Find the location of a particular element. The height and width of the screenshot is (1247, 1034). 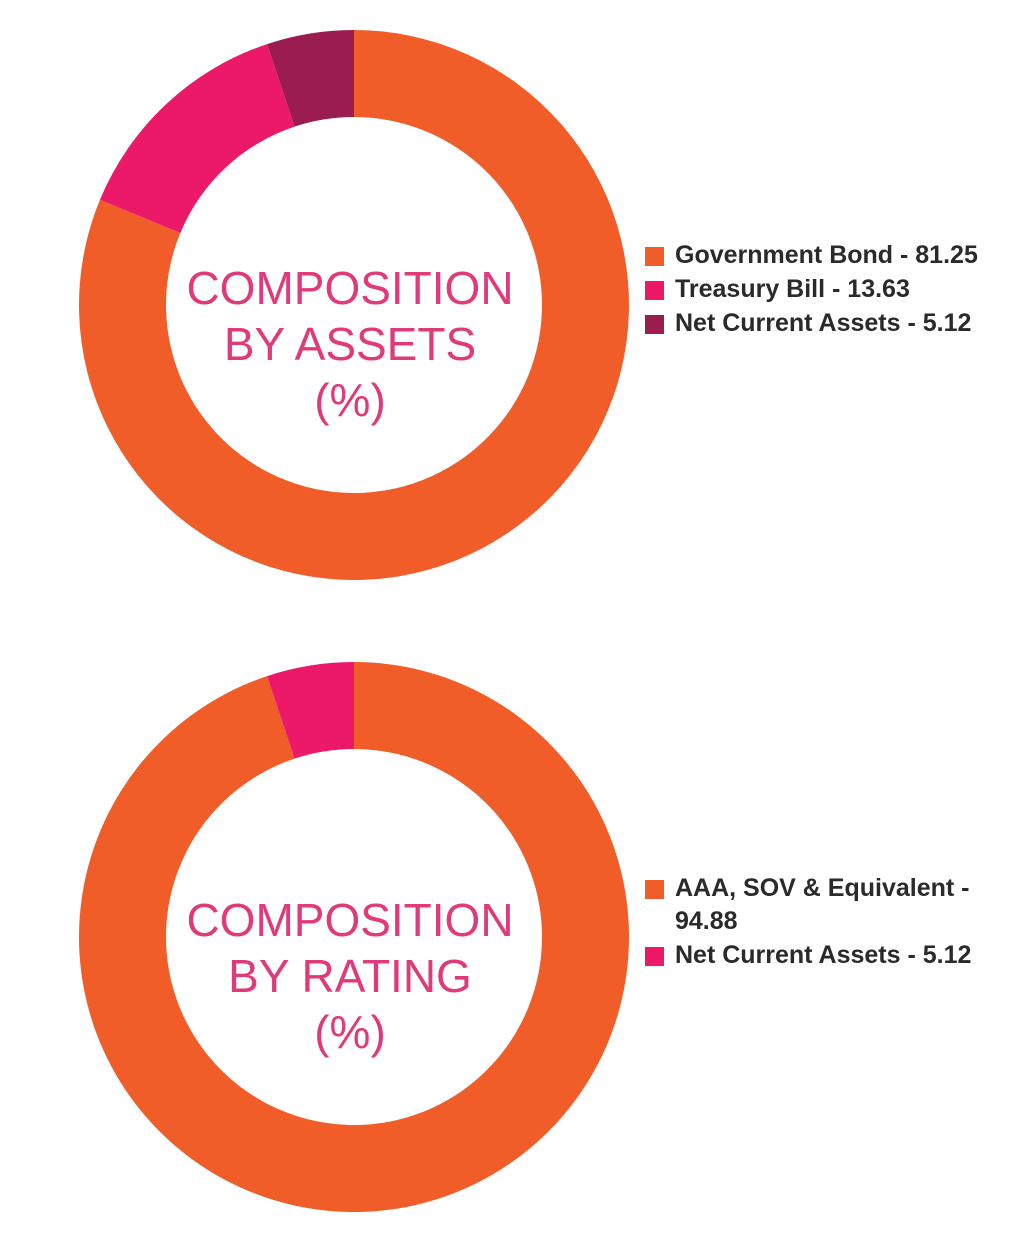

legend-item-net-current-assets-rating: Net Current Assets - 5.12 is located at coordinates (825, 955).